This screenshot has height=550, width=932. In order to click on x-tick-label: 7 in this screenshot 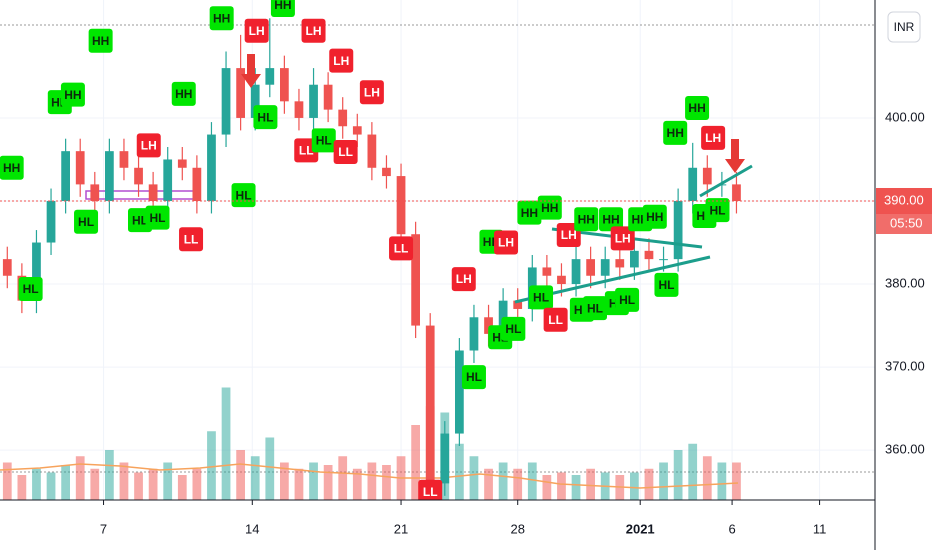, I will do `click(103, 528)`.